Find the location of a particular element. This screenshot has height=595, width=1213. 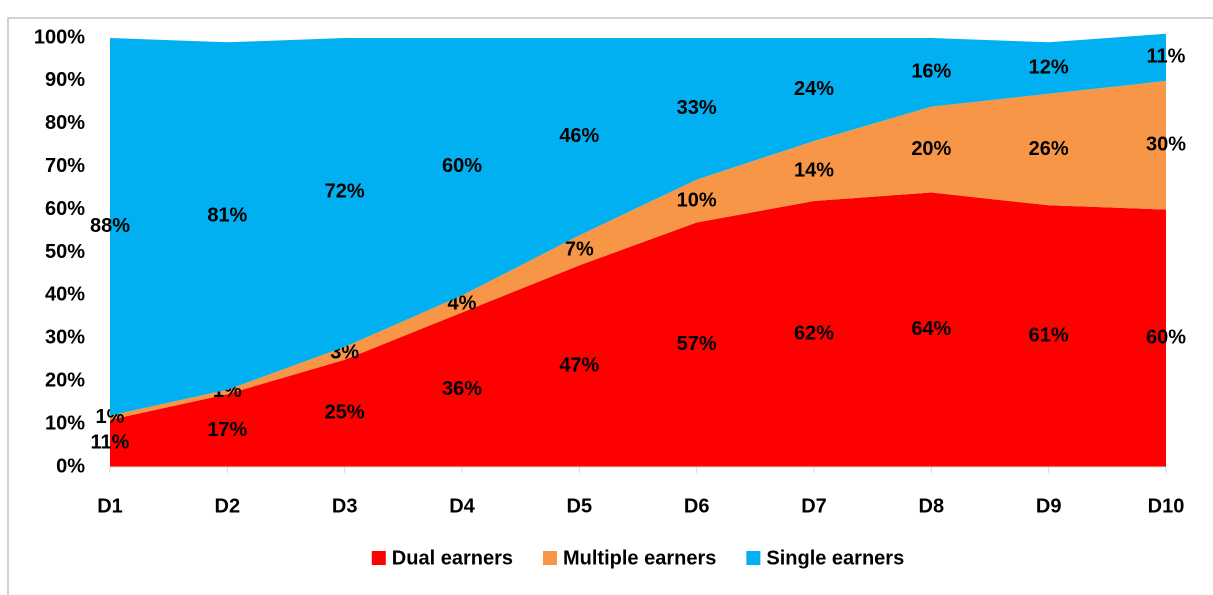

data-label: 20% is located at coordinates (931, 149).